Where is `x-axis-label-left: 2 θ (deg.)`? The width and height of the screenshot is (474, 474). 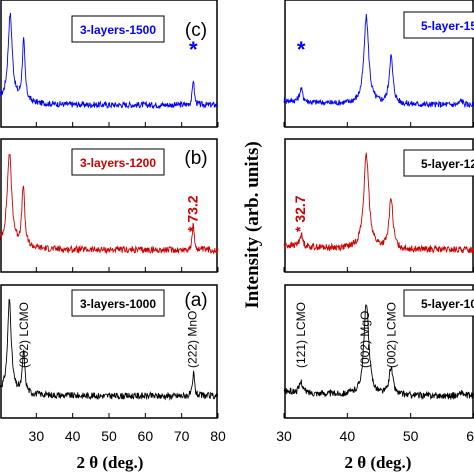 x-axis-label-left: 2 θ (deg.) is located at coordinates (110, 462).